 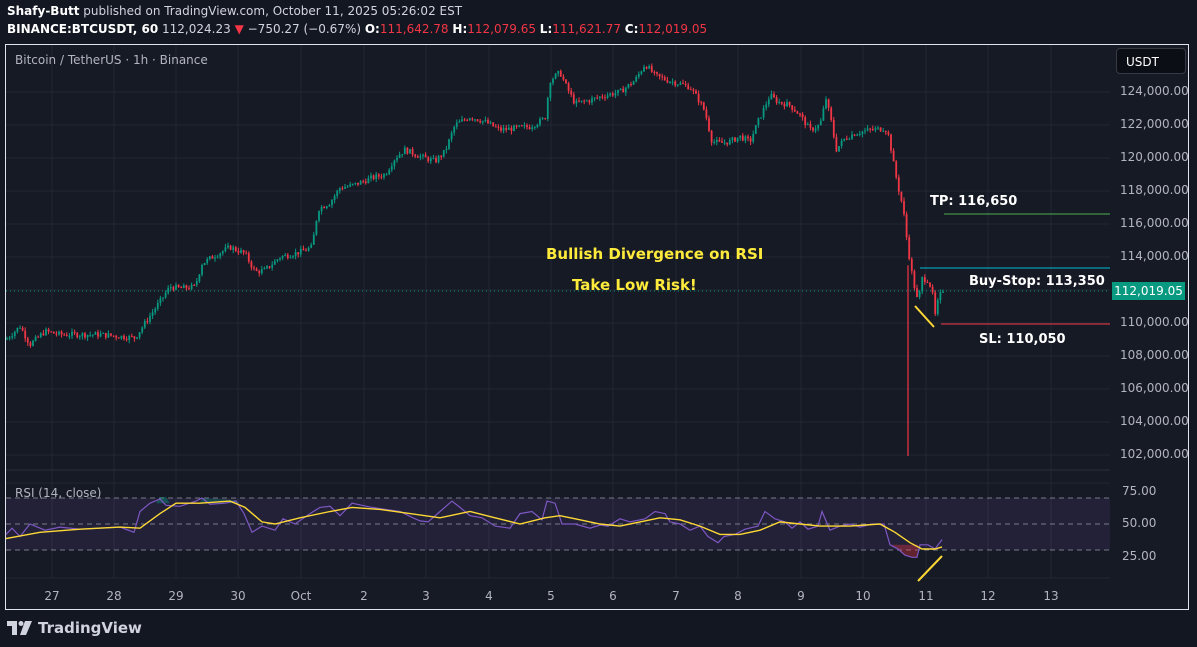 I want to click on tp-label: TP: 116,650, so click(x=974, y=201).